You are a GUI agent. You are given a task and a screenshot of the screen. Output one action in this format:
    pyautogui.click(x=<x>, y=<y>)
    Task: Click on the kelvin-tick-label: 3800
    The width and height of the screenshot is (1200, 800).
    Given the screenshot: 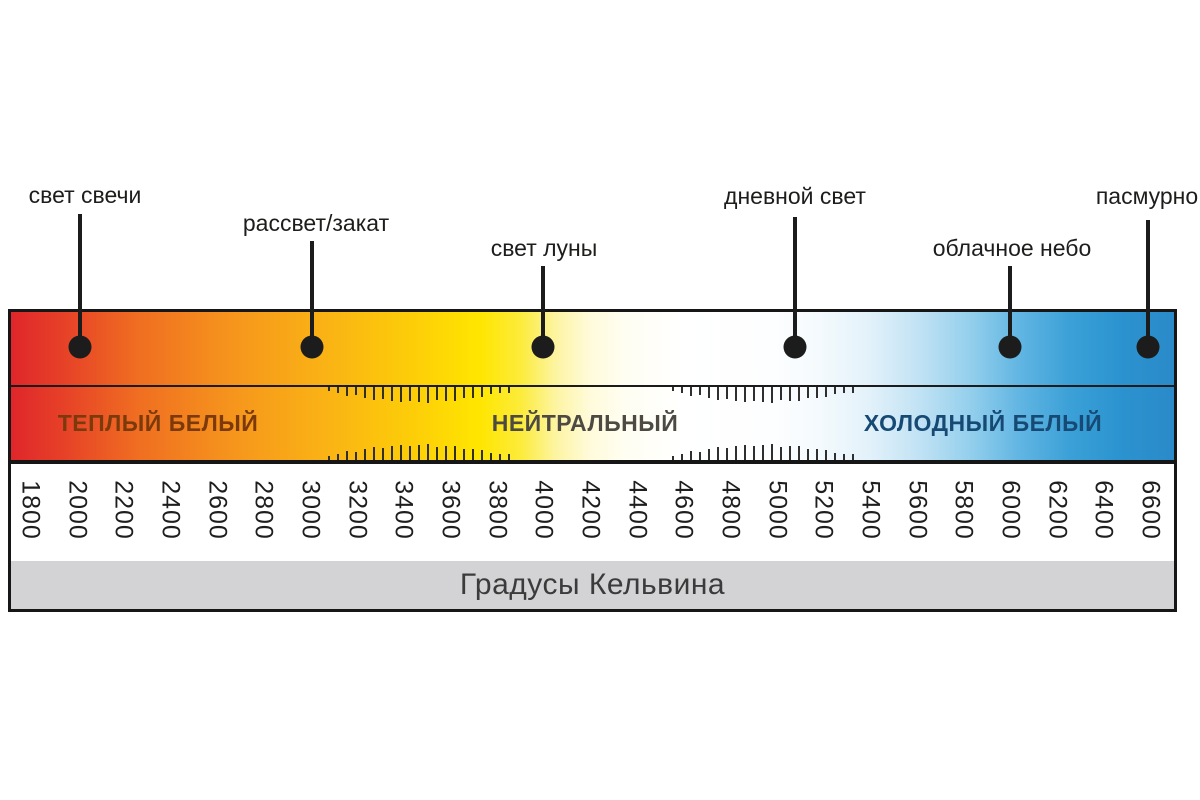 What is the action you would take?
    pyautogui.click(x=497, y=510)
    